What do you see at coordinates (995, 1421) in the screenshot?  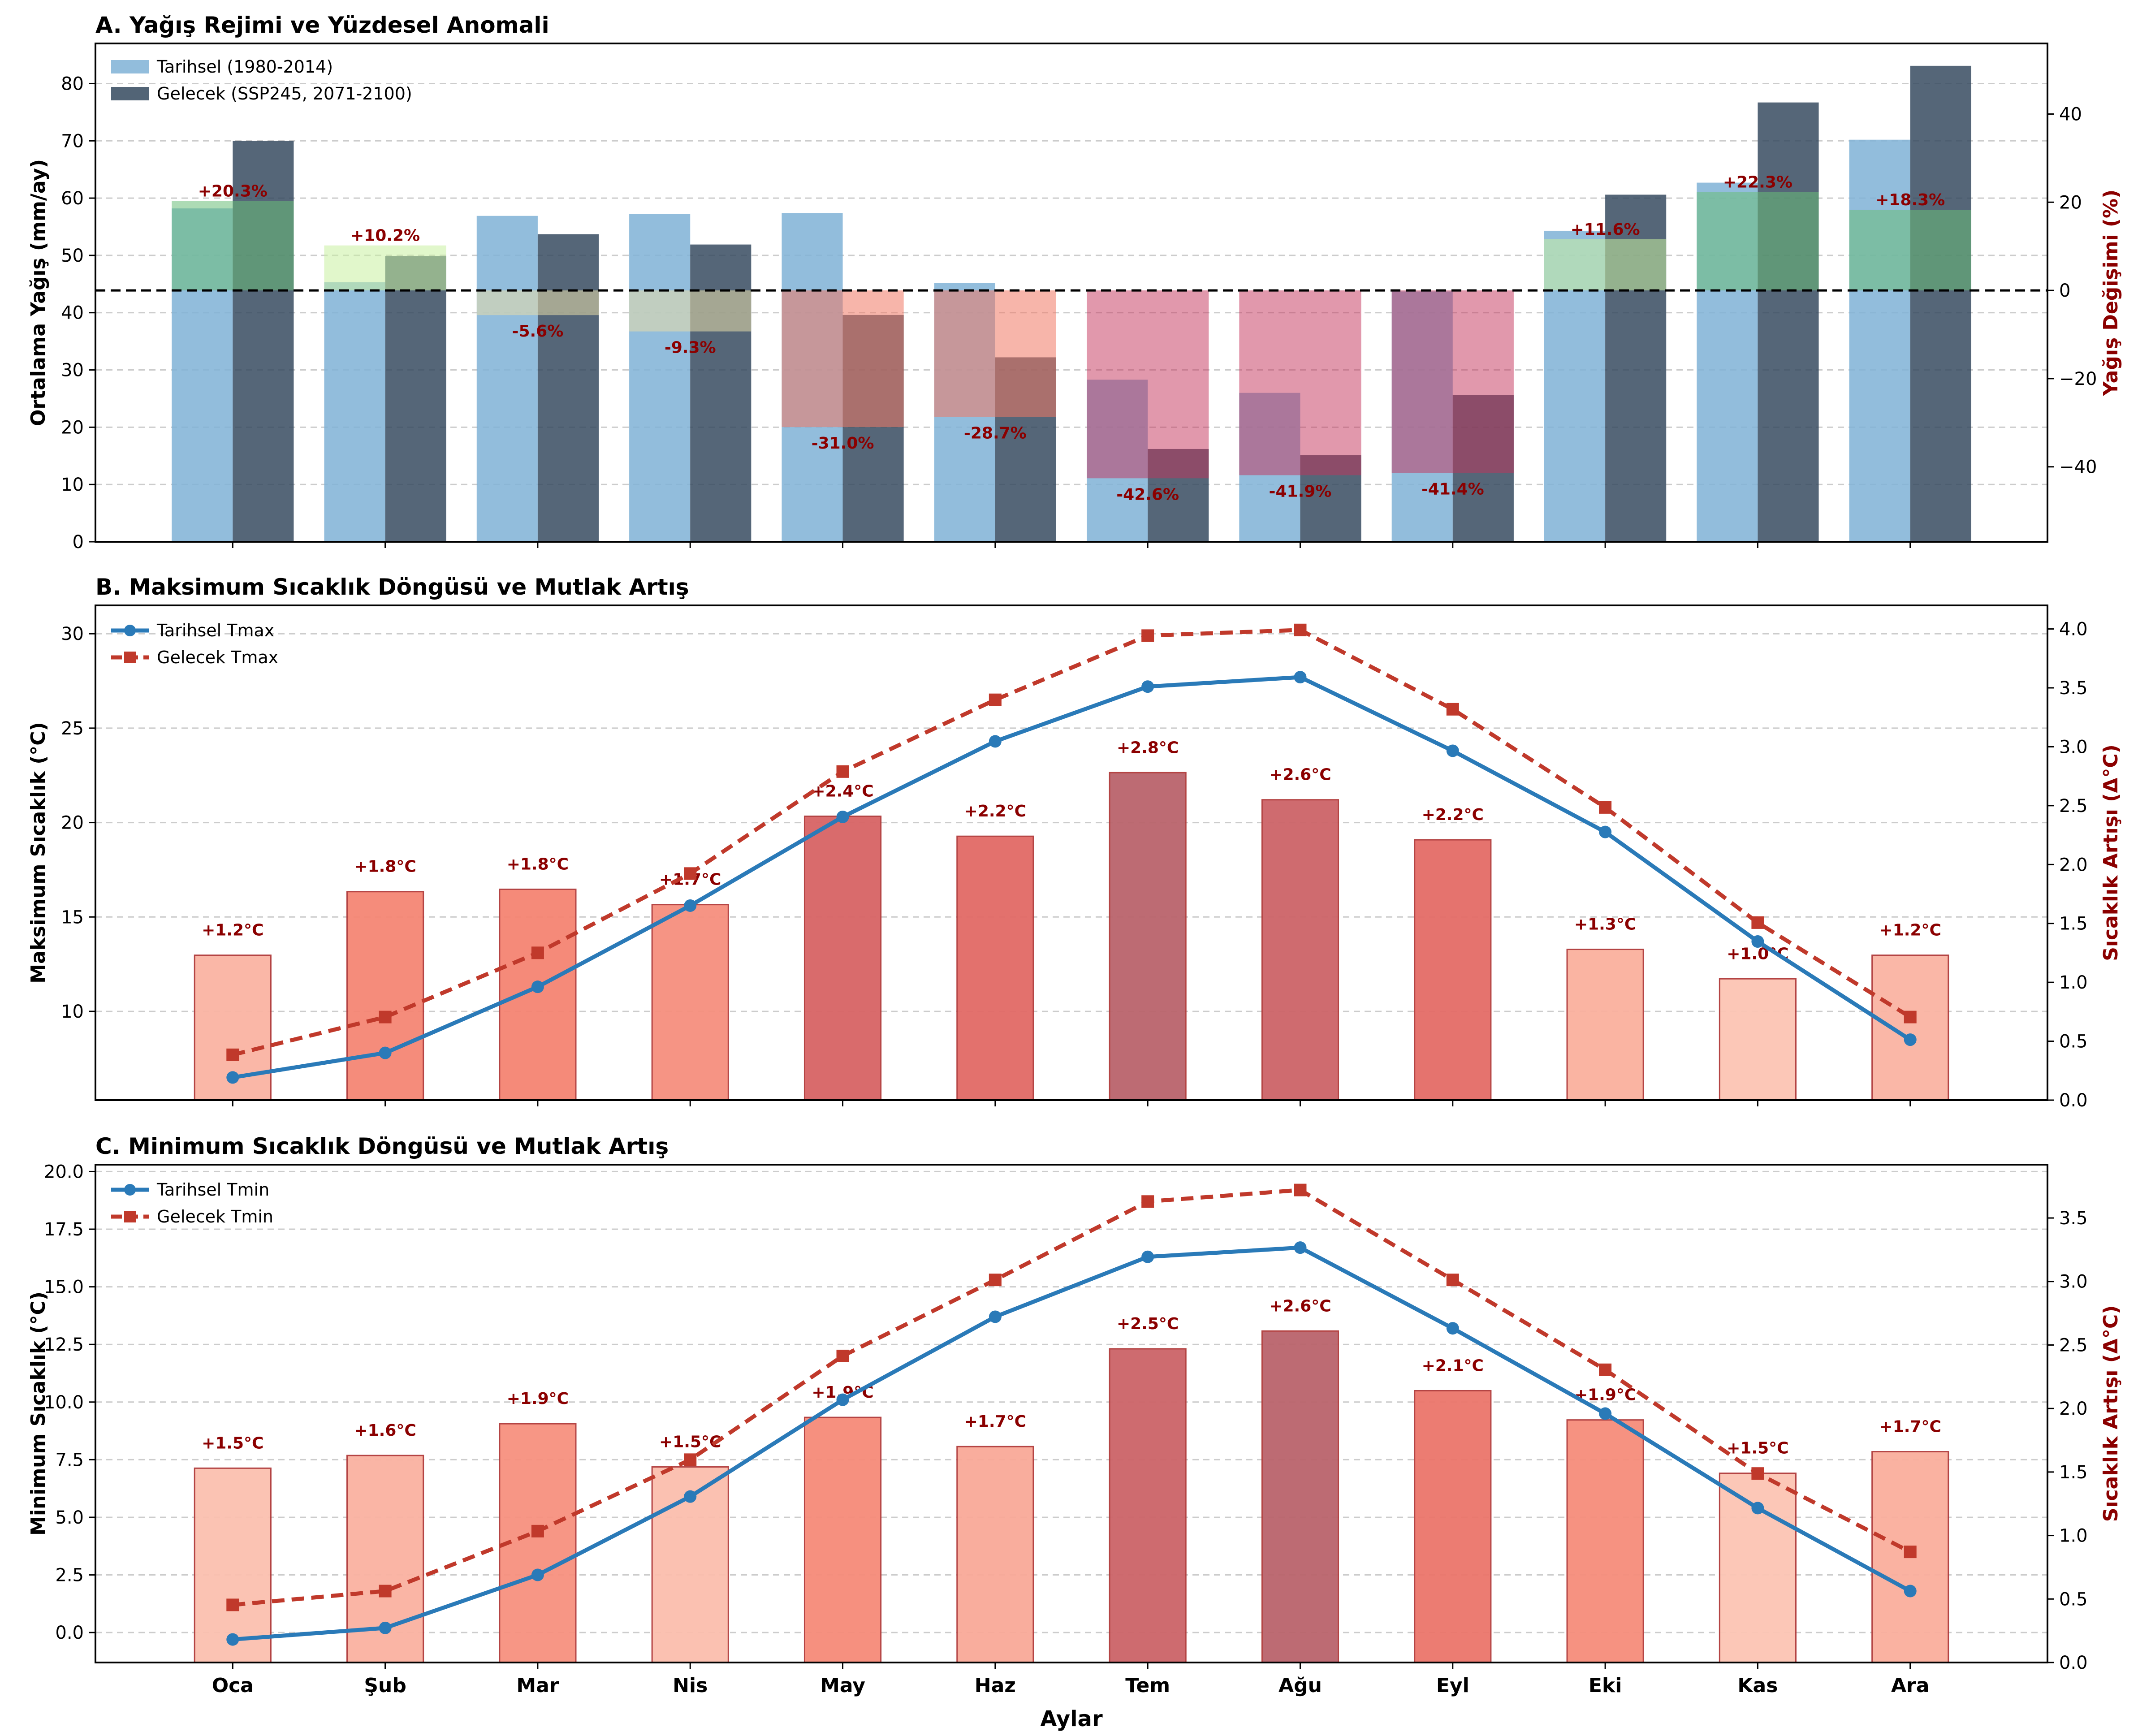 I see `delta-label: +1.7°C` at bounding box center [995, 1421].